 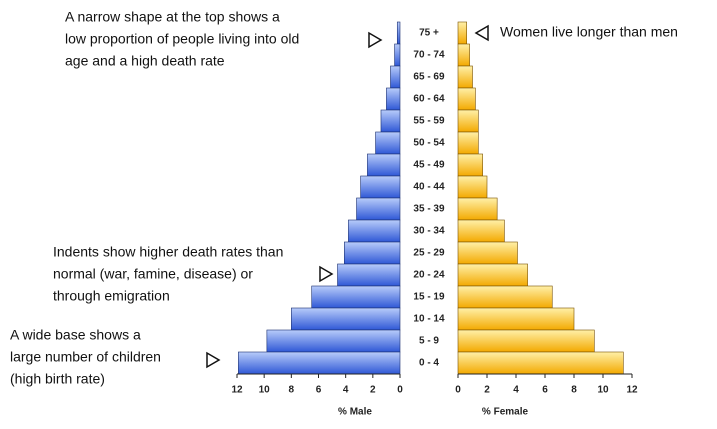 What do you see at coordinates (429, 297) in the screenshot?
I see `category-label: 15 - 19` at bounding box center [429, 297].